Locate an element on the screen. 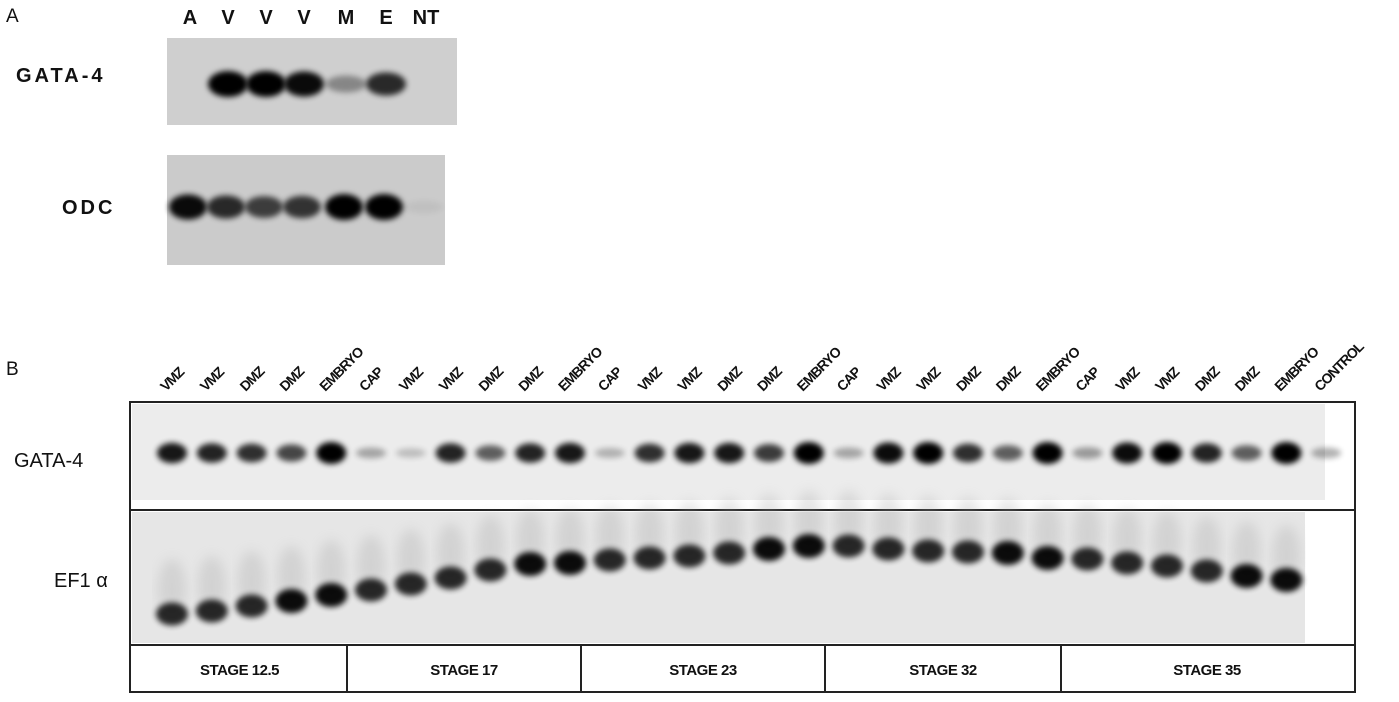  lane-label: A is located at coordinates (190, 18).